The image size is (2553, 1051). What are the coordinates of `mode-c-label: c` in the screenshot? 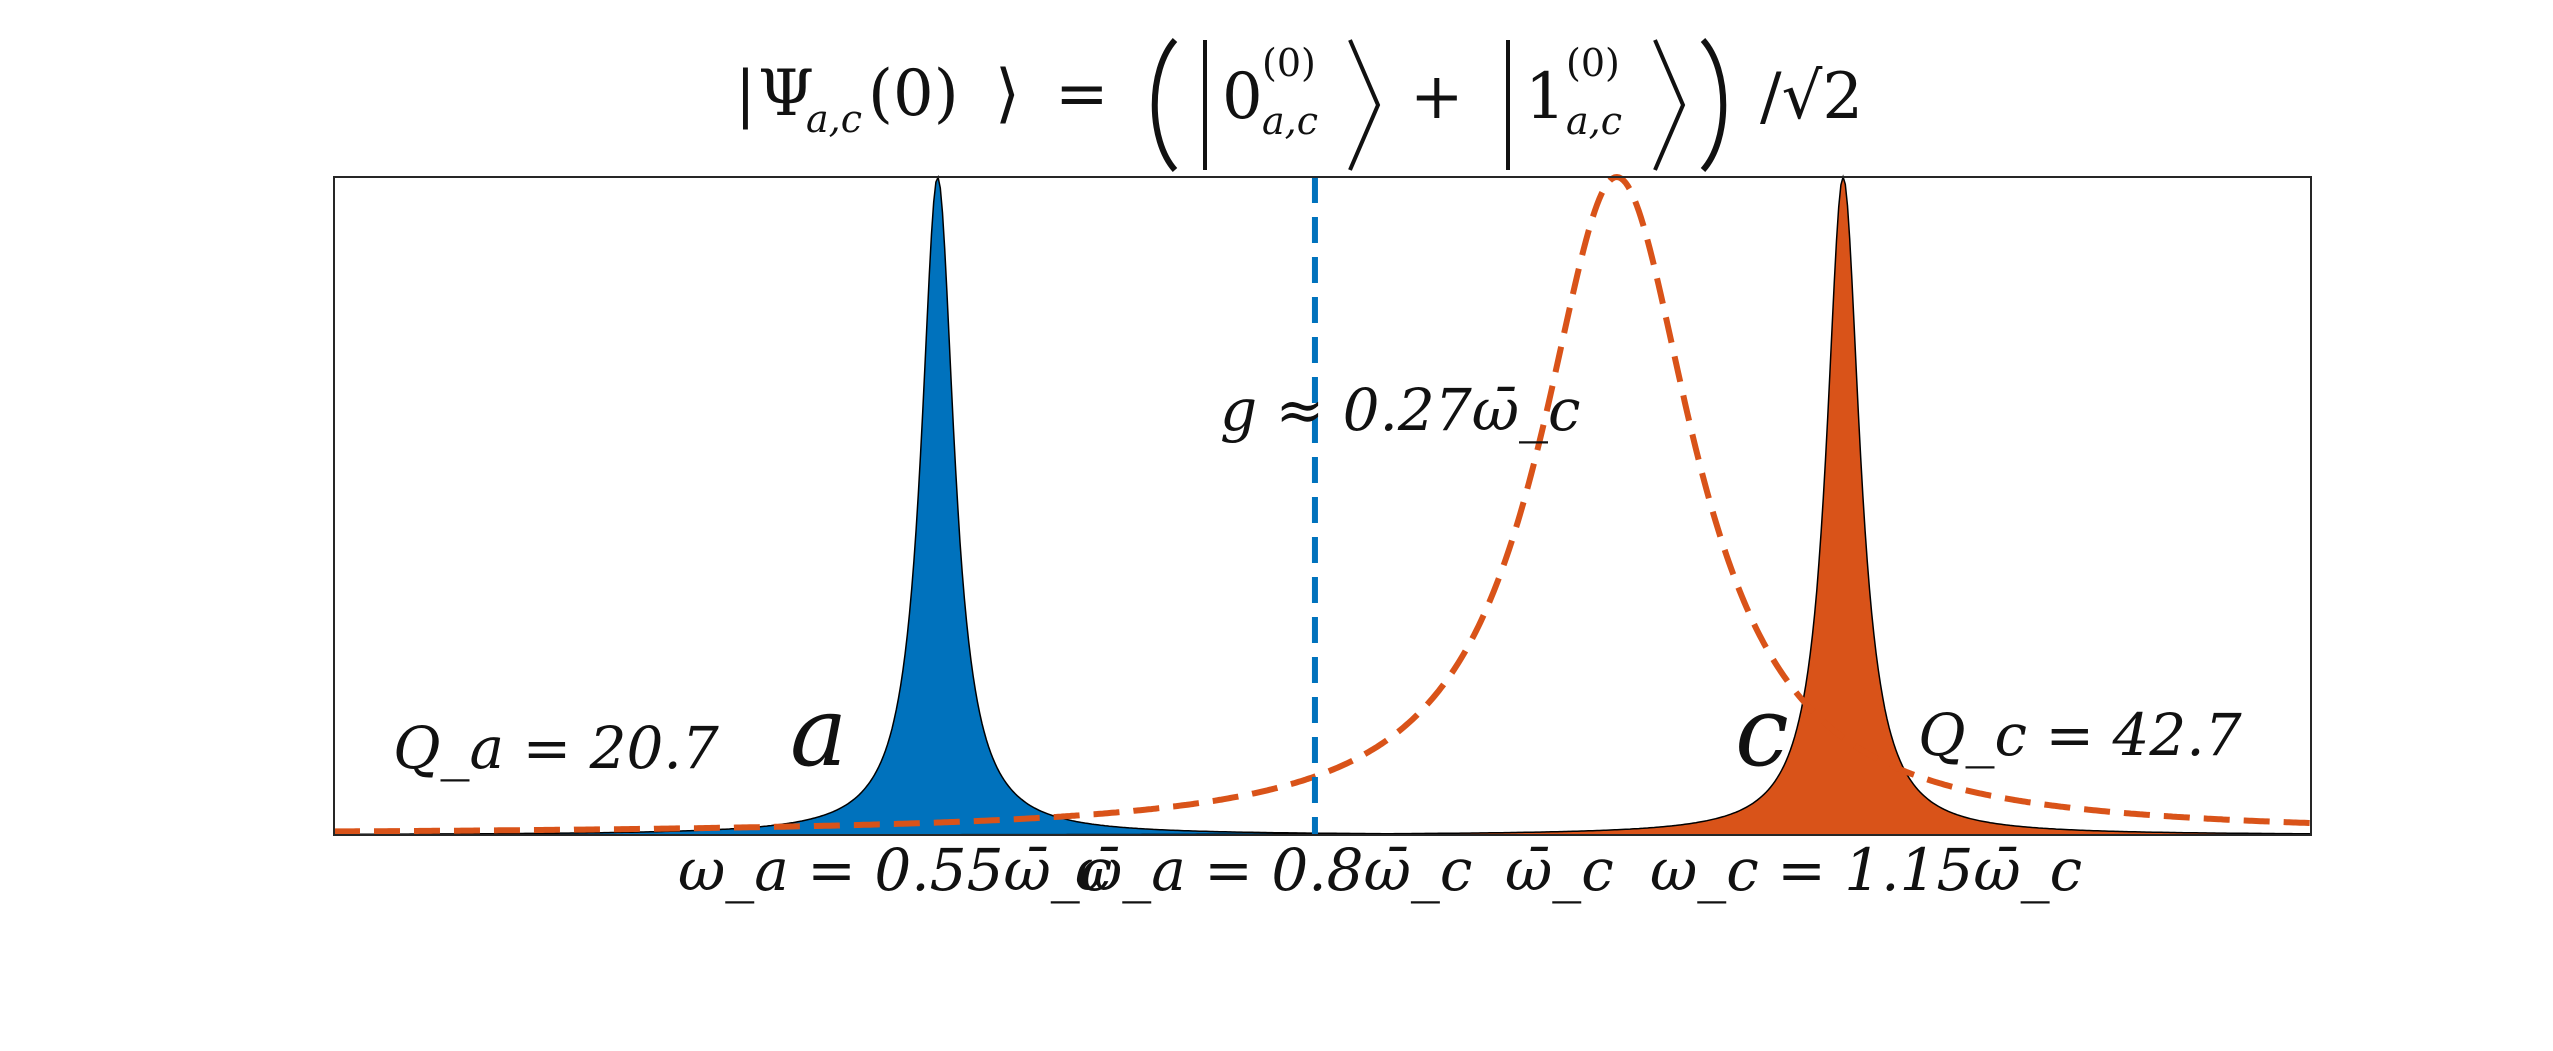 It's located at (1762, 732).